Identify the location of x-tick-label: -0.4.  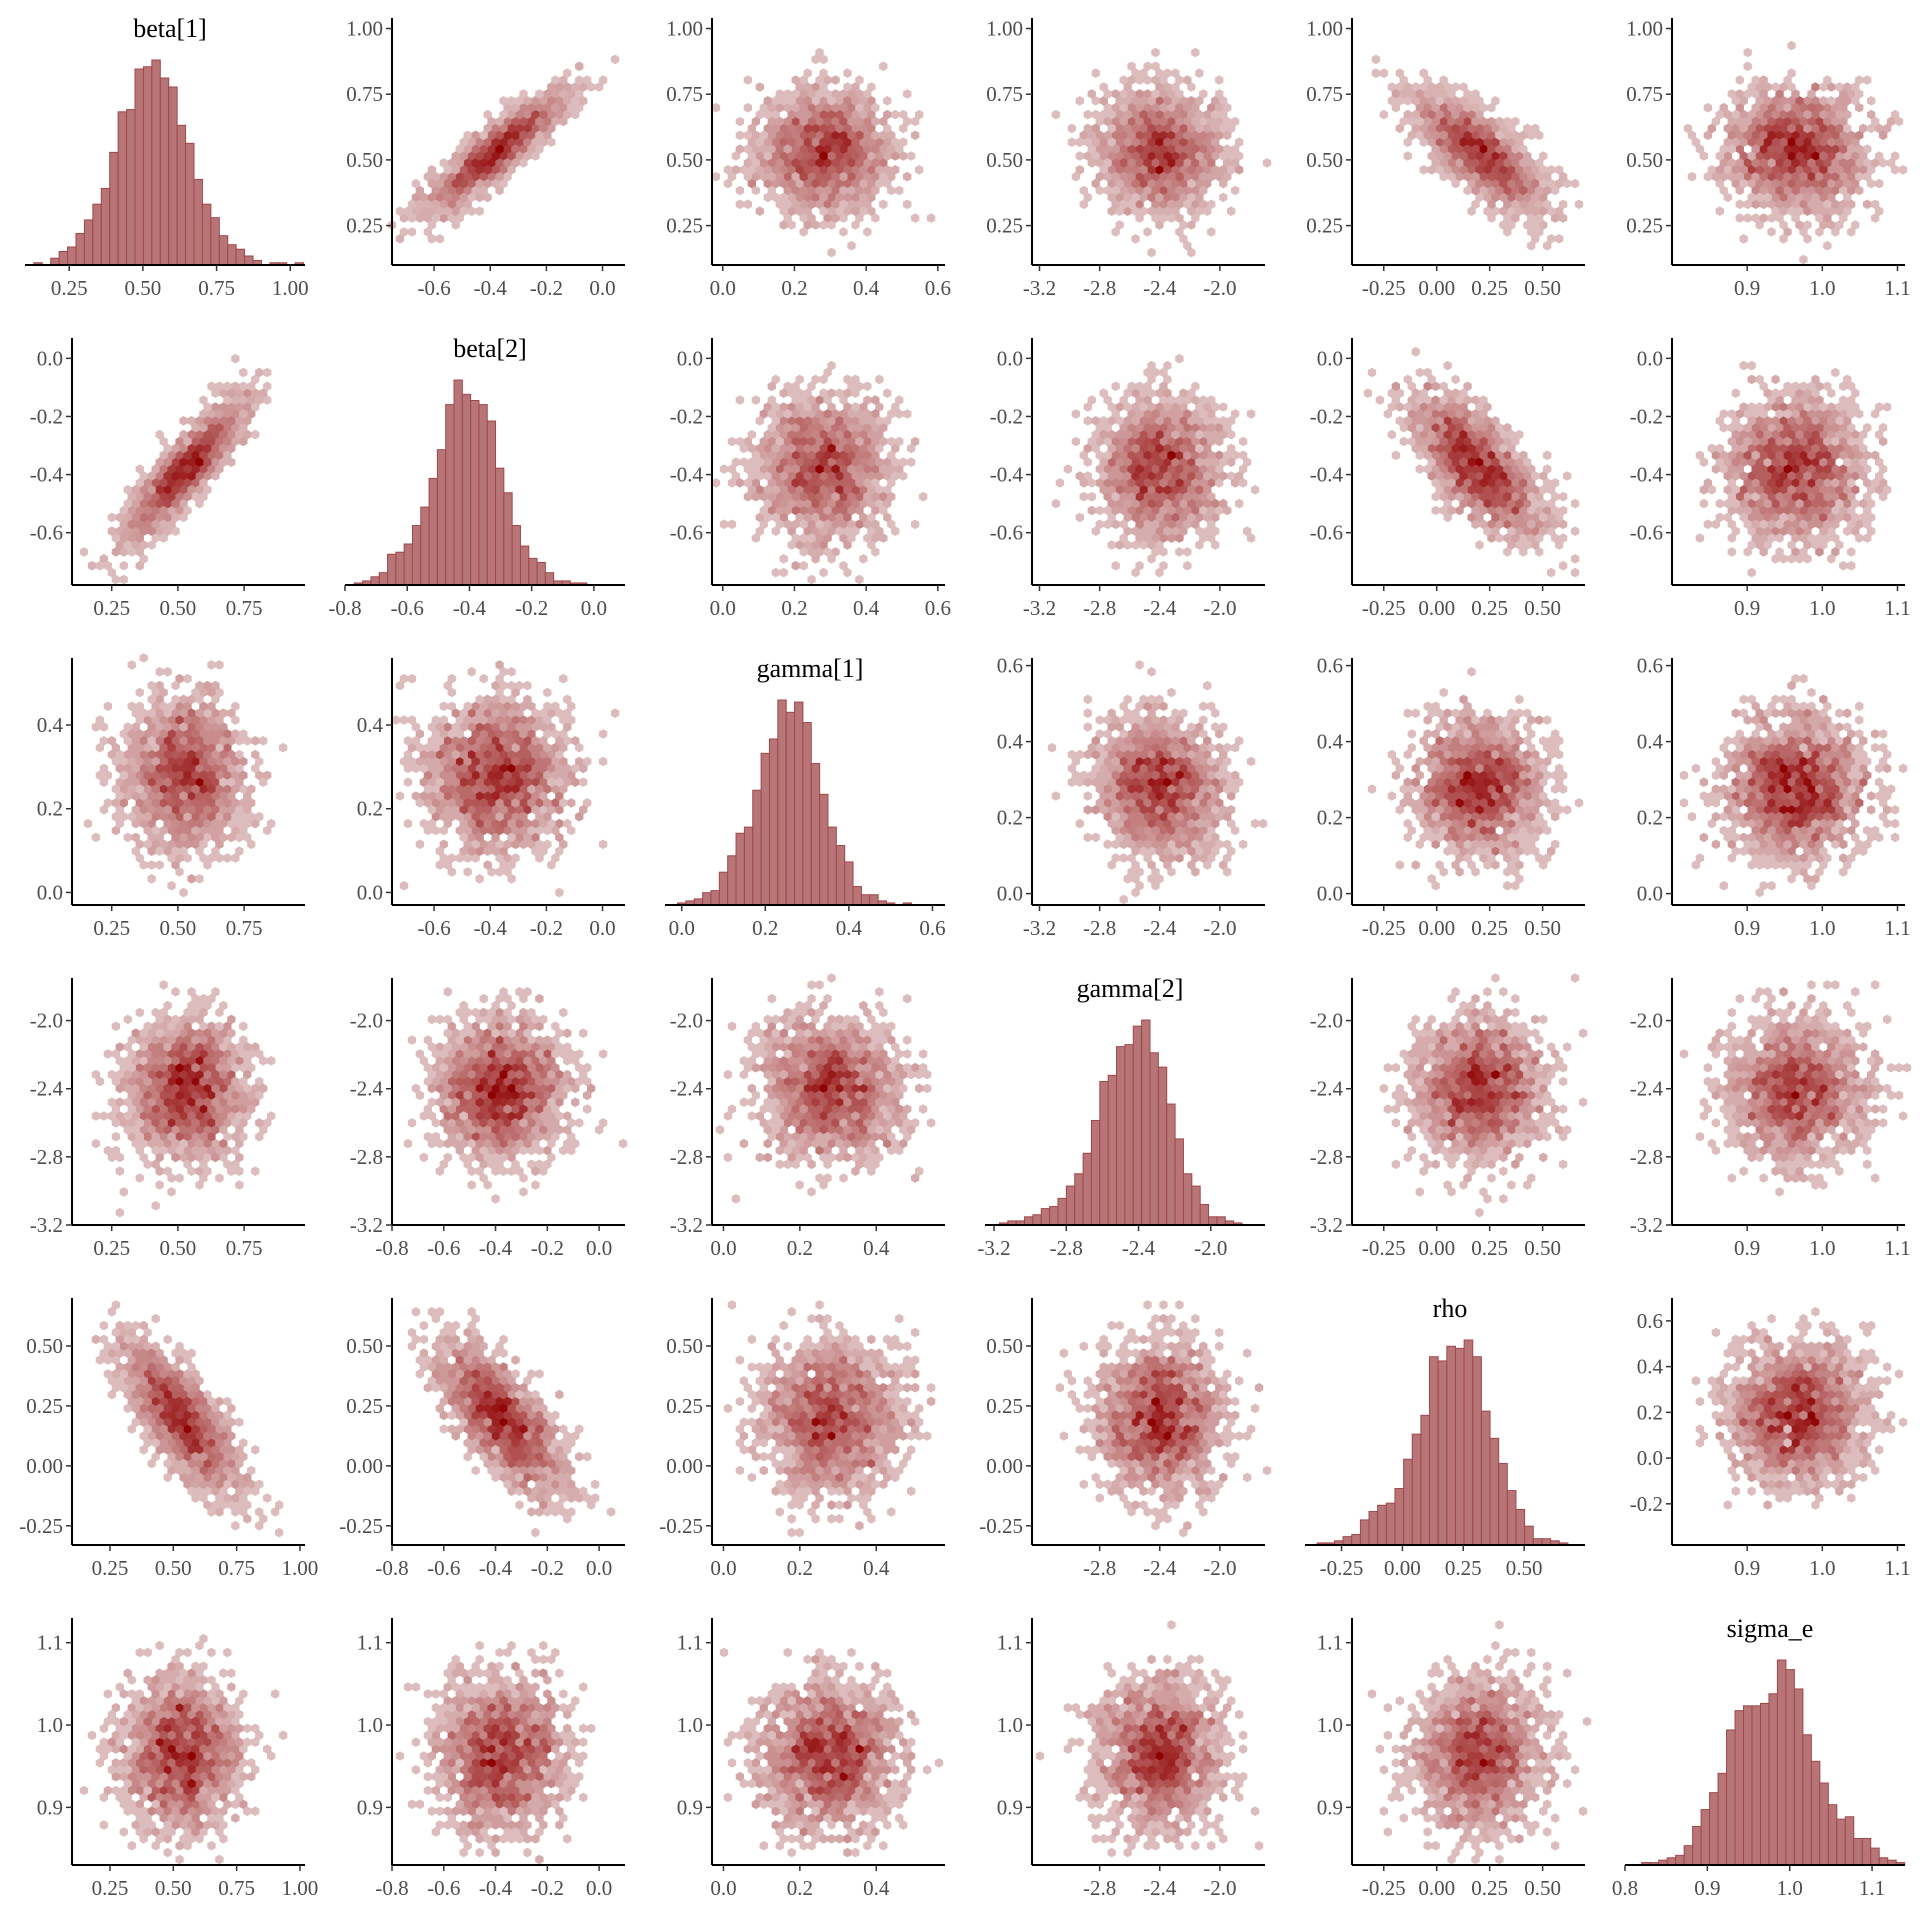
(491, 288).